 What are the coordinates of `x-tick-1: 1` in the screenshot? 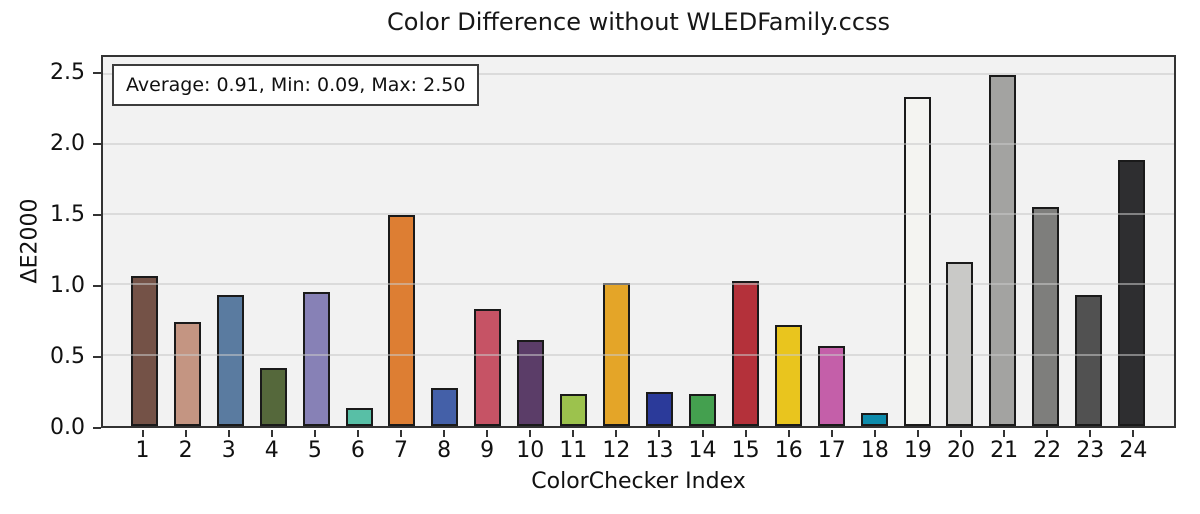 It's located at (142, 446).